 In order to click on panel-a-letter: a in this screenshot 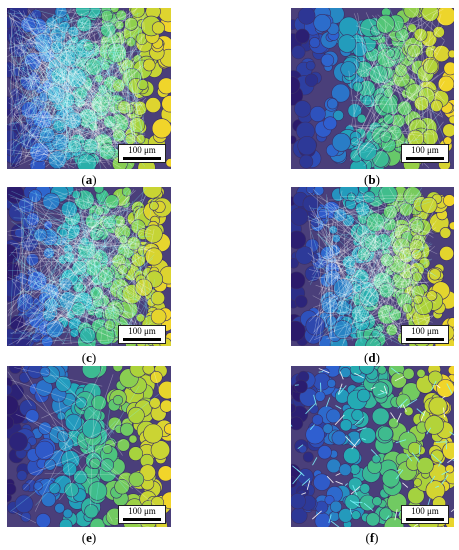, I will do `click(89, 179)`.